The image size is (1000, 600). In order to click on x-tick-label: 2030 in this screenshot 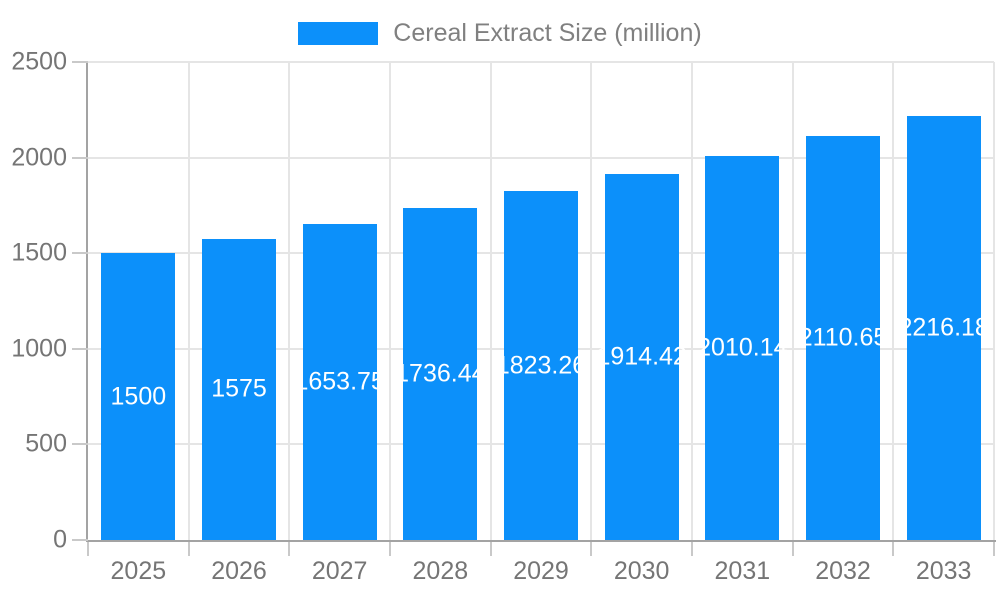, I will do `click(641, 571)`.